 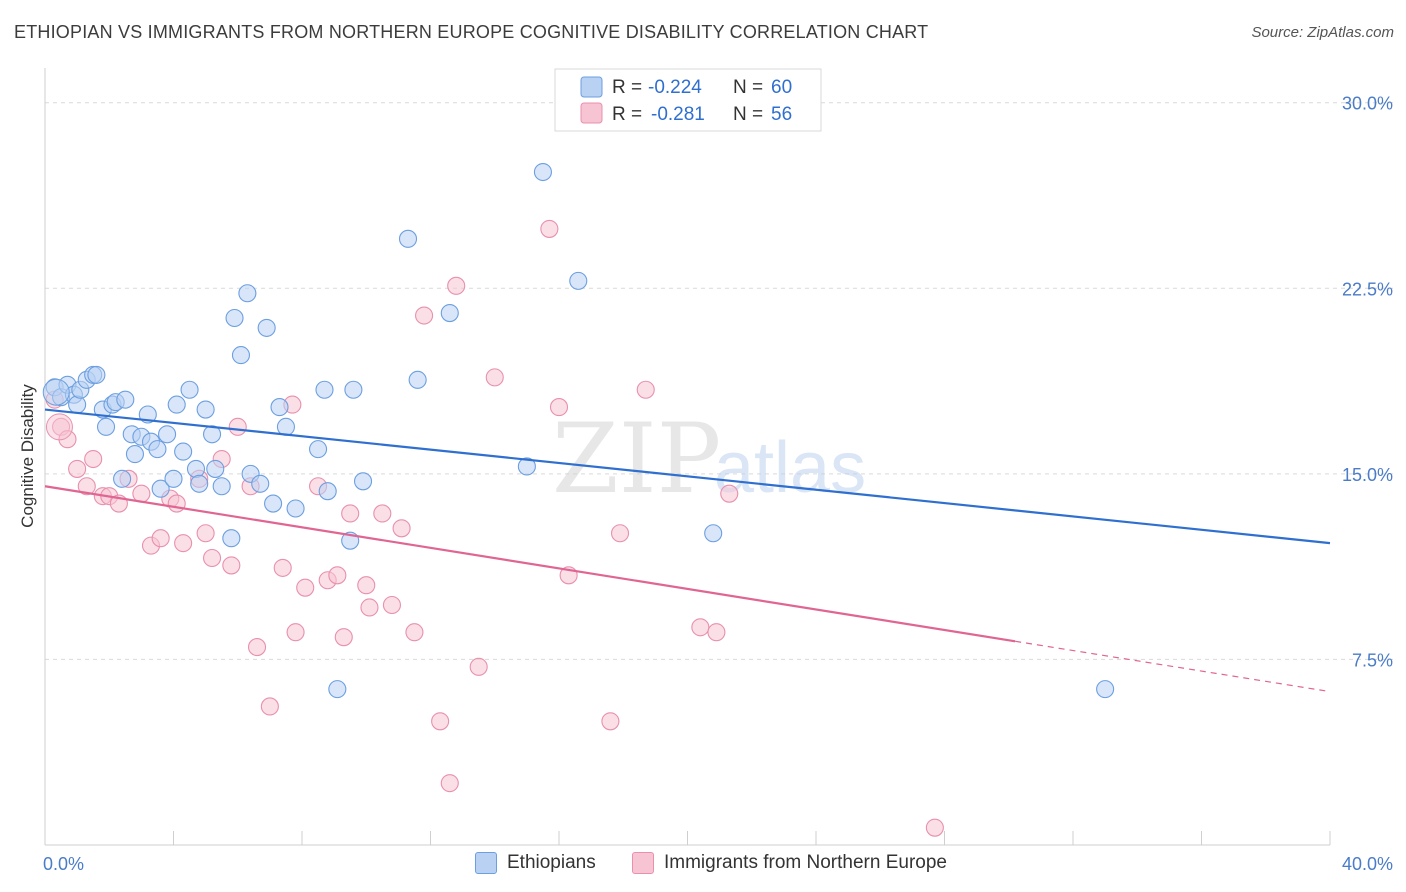 What do you see at coordinates (781, 114) in the screenshot?
I see `legend-n-value-2: 56` at bounding box center [781, 114].